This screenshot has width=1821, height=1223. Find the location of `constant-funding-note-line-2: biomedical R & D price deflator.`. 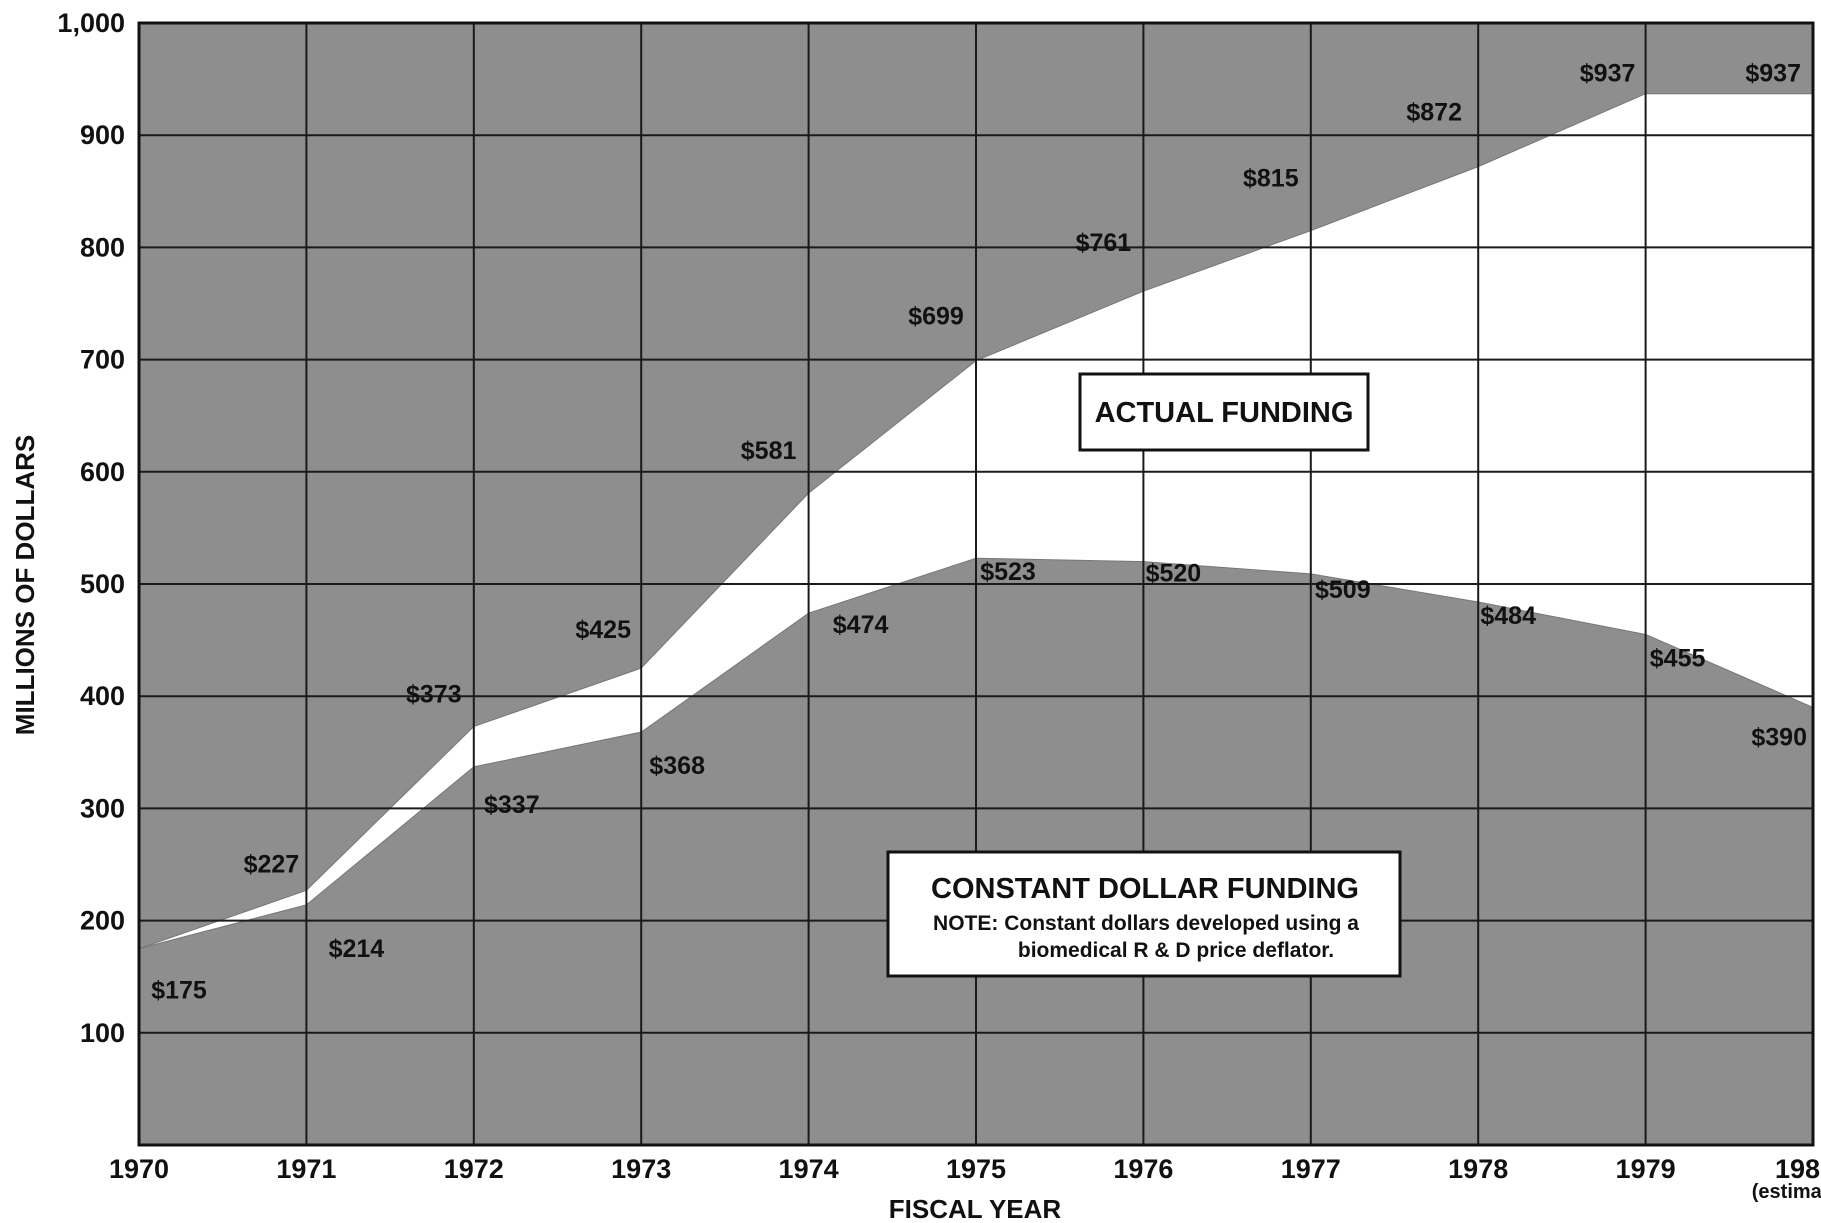

constant-funding-note-line-2: biomedical R & D price deflator. is located at coordinates (1176, 950).